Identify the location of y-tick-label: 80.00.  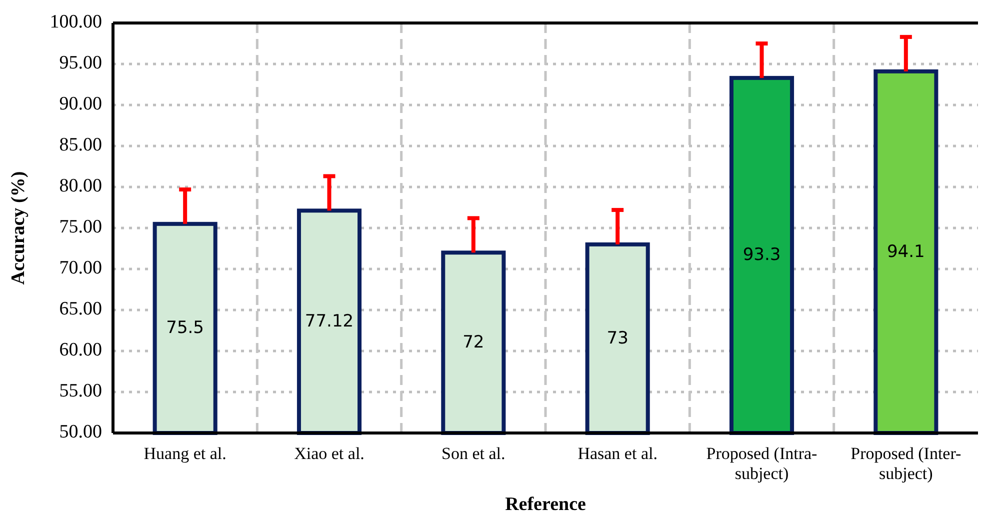
(80, 185).